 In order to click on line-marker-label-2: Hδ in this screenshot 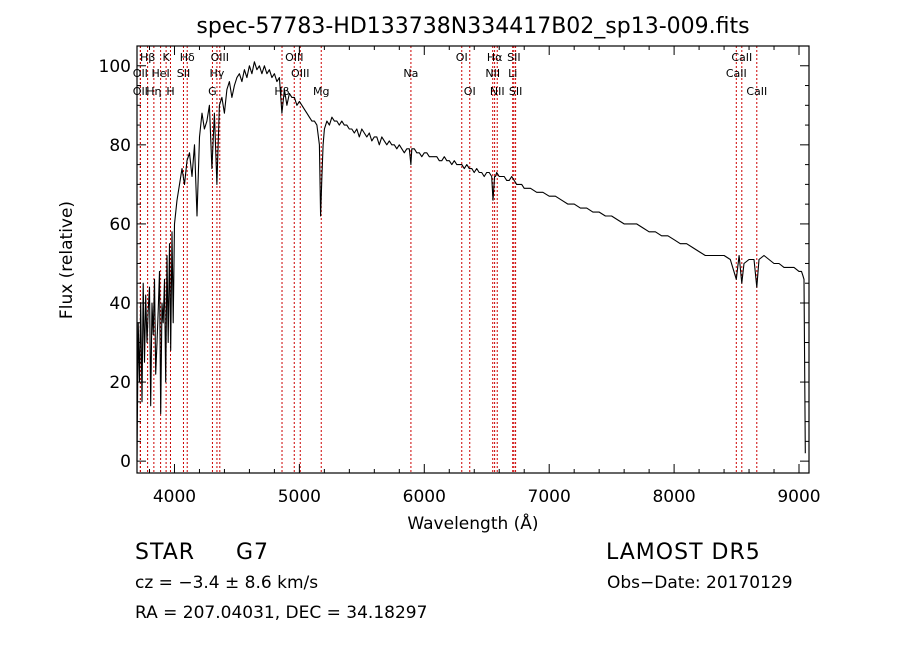, I will do `click(187, 57)`.